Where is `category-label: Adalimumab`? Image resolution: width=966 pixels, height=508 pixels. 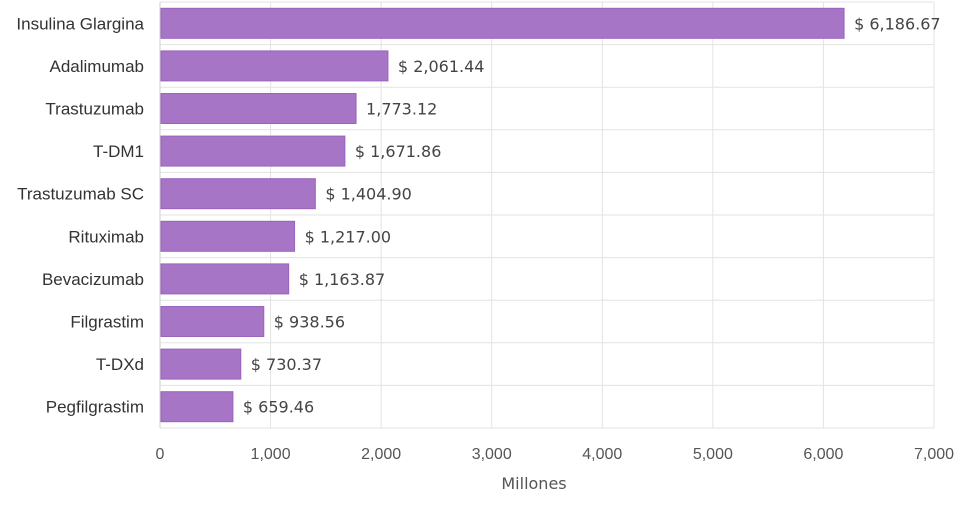
category-label: Adalimumab is located at coordinates (97, 66).